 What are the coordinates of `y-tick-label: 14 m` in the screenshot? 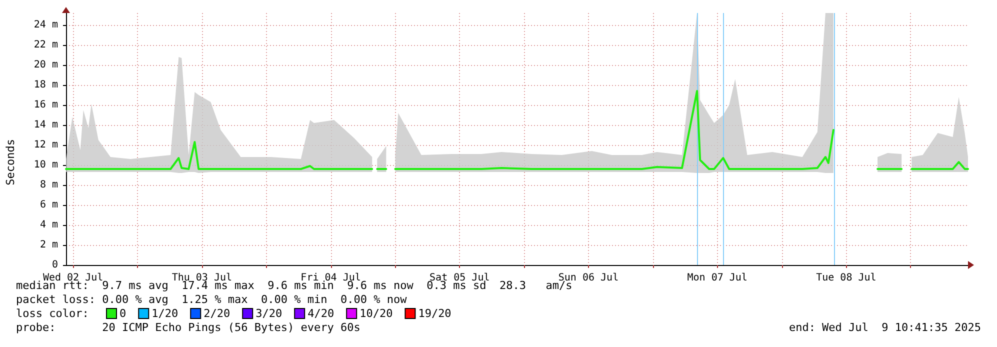 It's located at (46, 125).